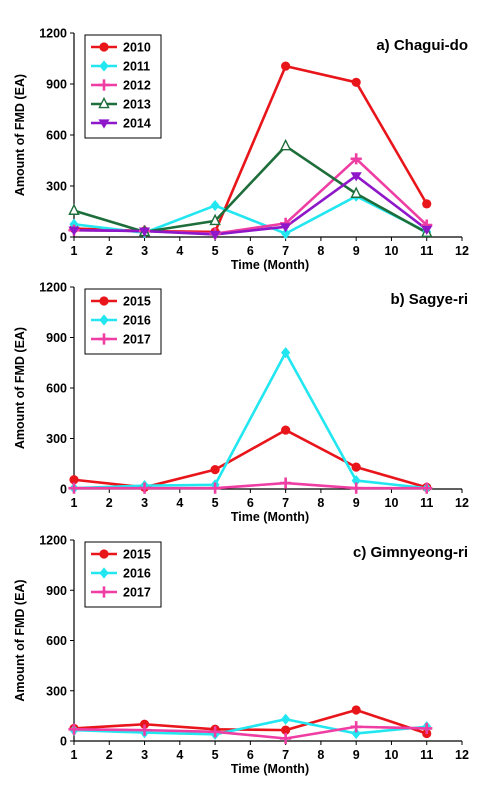 The height and width of the screenshot is (792, 488). I want to click on legend-box, so click(123, 574).